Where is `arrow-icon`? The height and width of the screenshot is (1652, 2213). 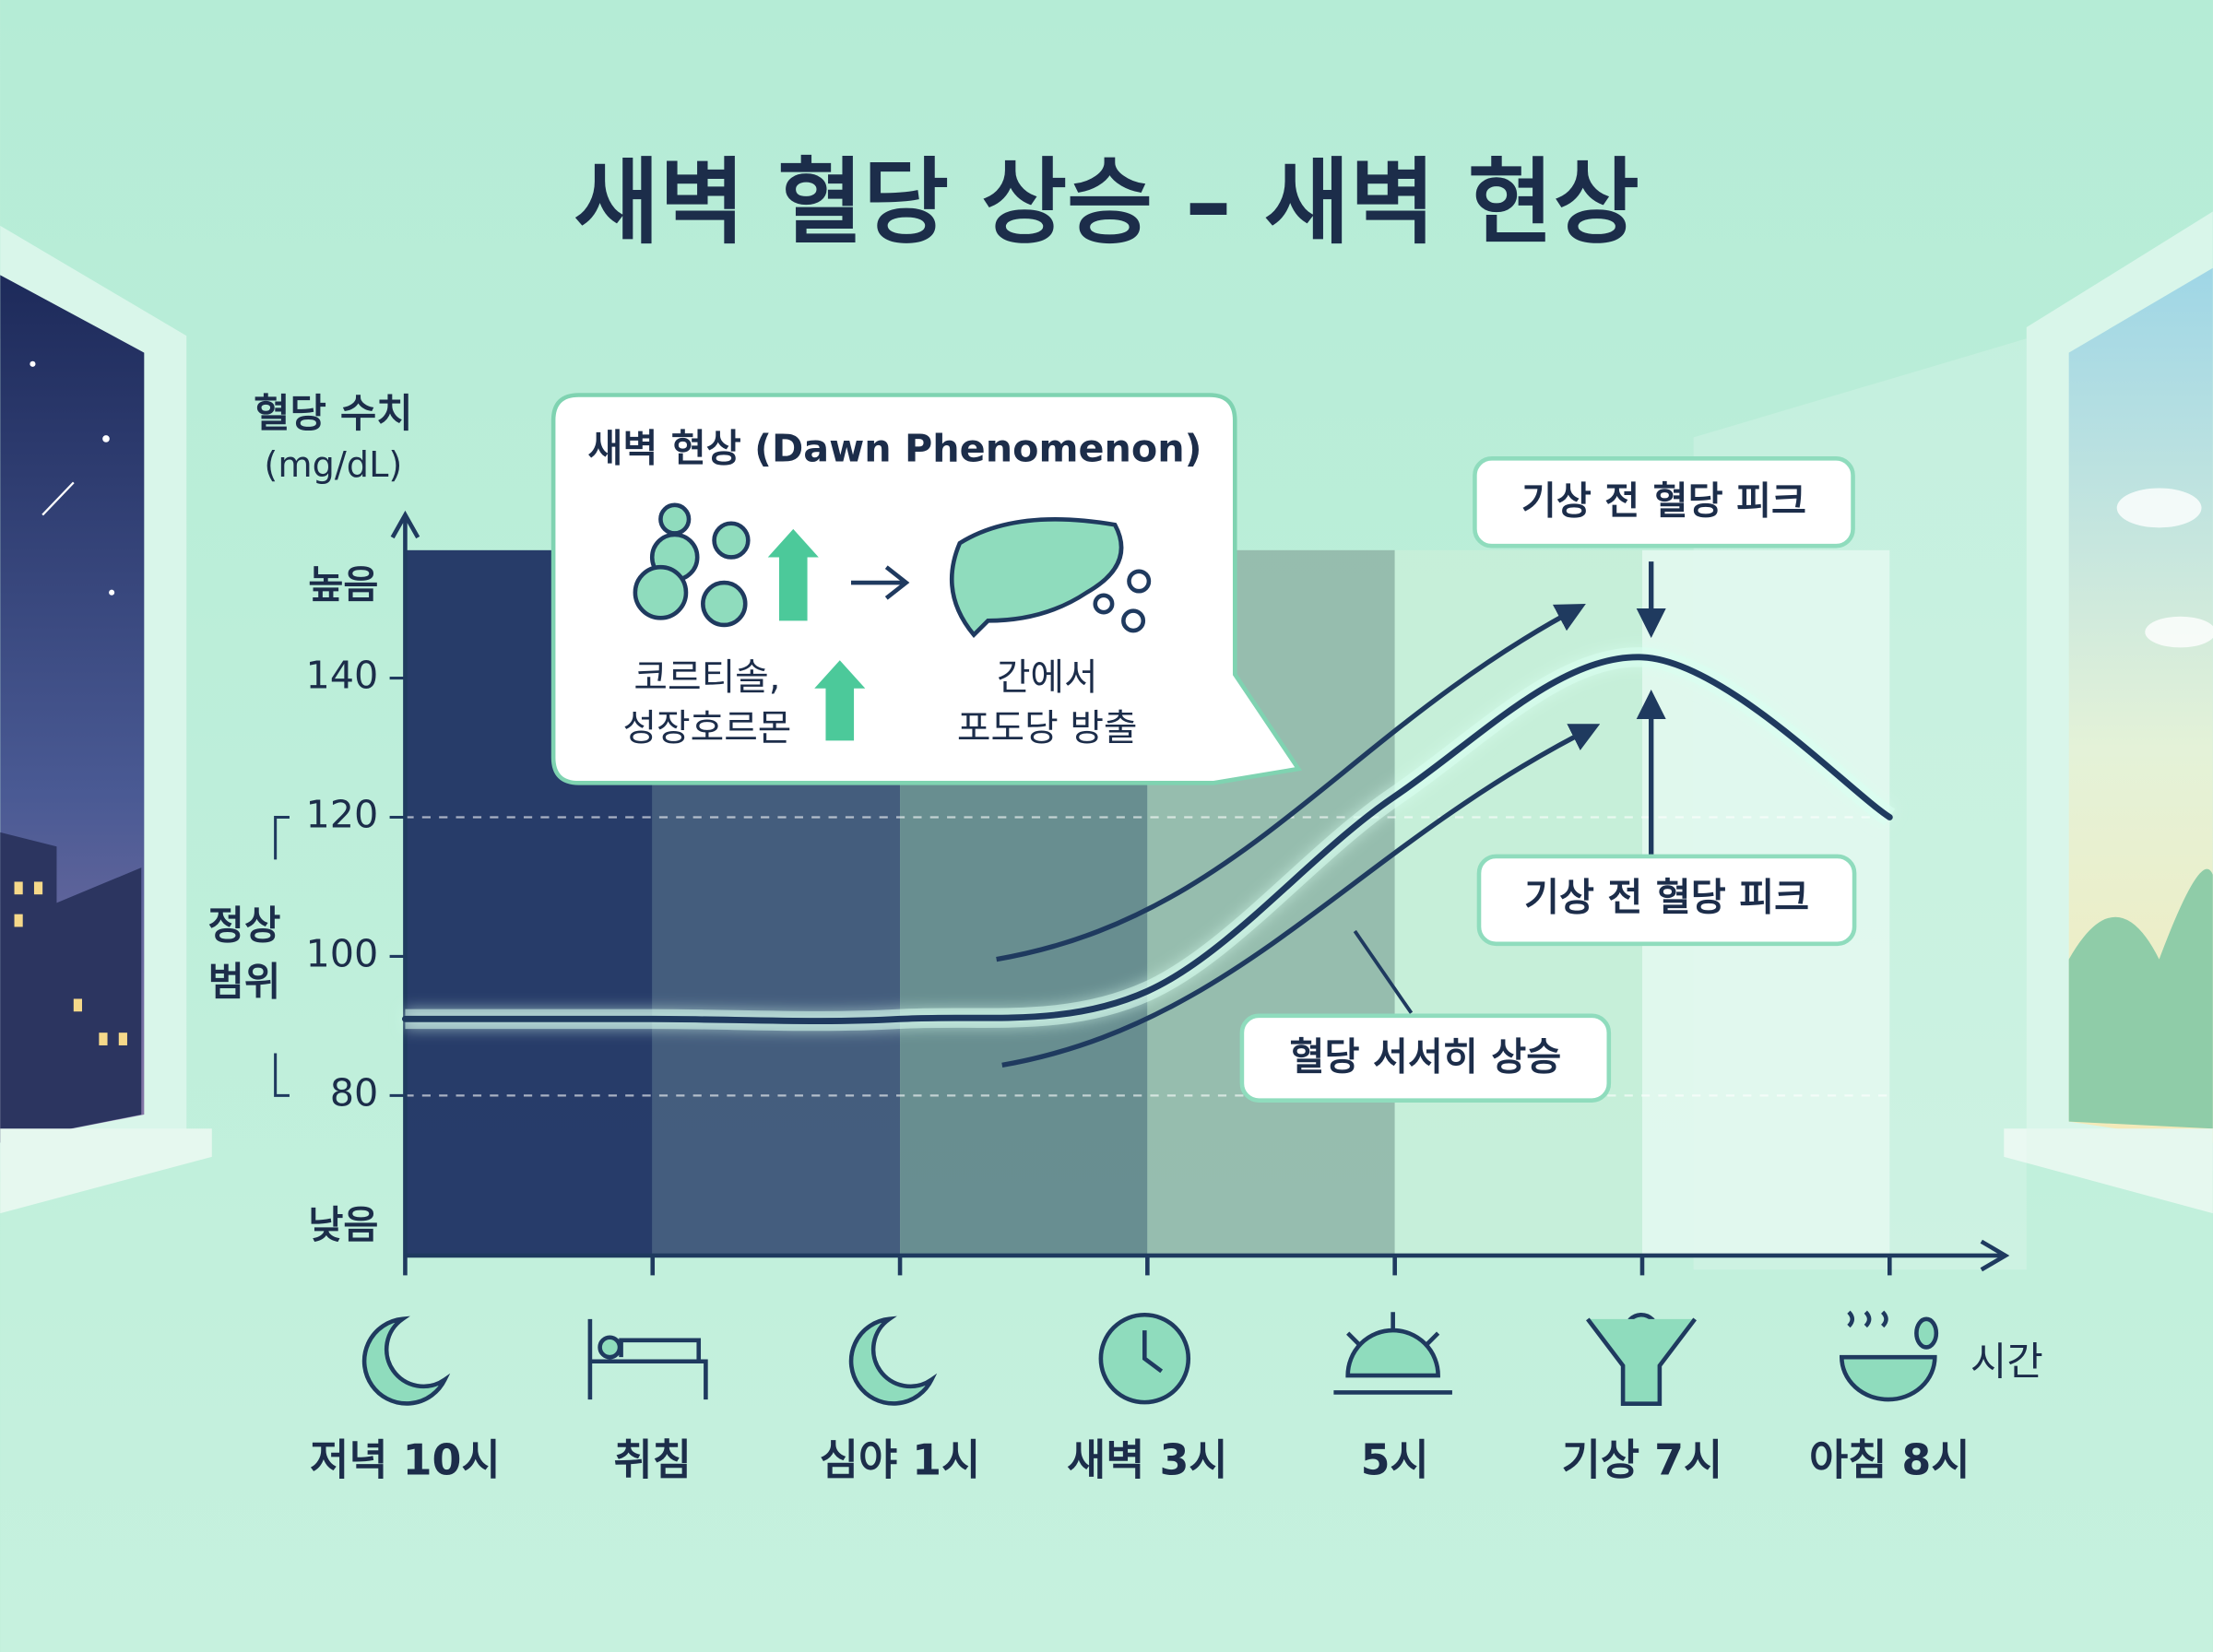 arrow-icon is located at coordinates (880, 582).